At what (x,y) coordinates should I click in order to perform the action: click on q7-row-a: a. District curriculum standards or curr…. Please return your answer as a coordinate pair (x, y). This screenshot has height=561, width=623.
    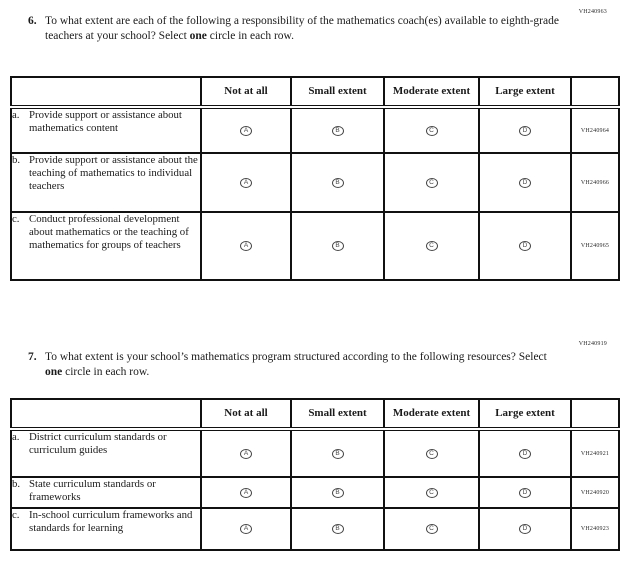
    Looking at the image, I should click on (315, 453).